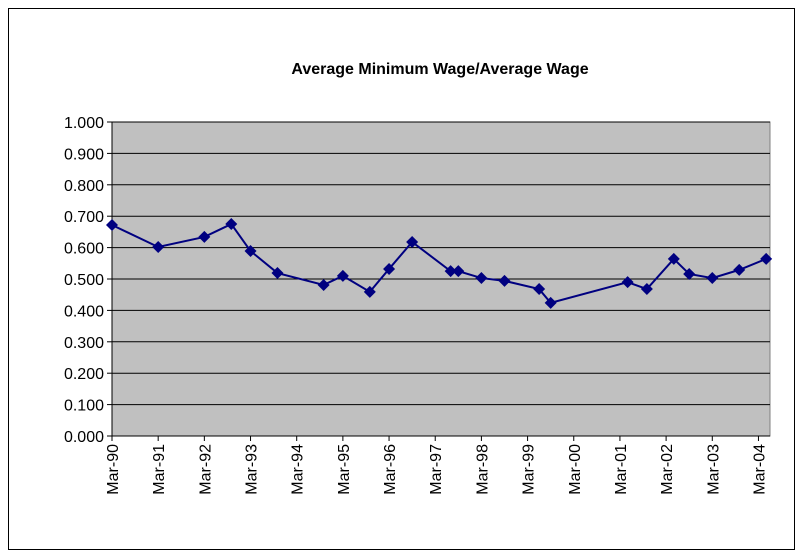 This screenshot has height=558, width=804. I want to click on y-tick-label: 0.600, so click(84, 249).